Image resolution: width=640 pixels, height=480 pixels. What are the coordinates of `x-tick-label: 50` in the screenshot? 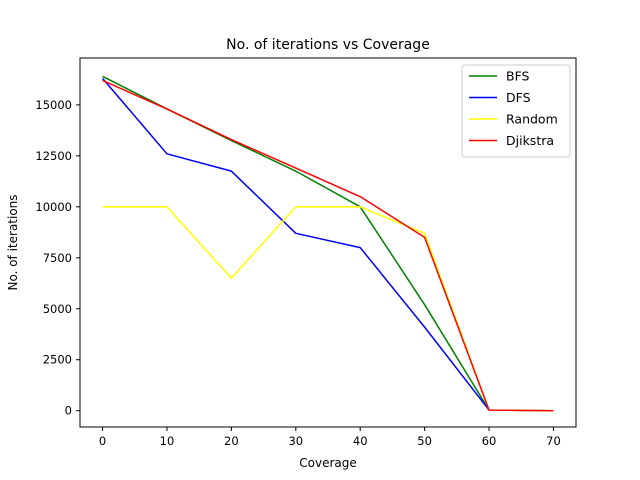 It's located at (424, 441).